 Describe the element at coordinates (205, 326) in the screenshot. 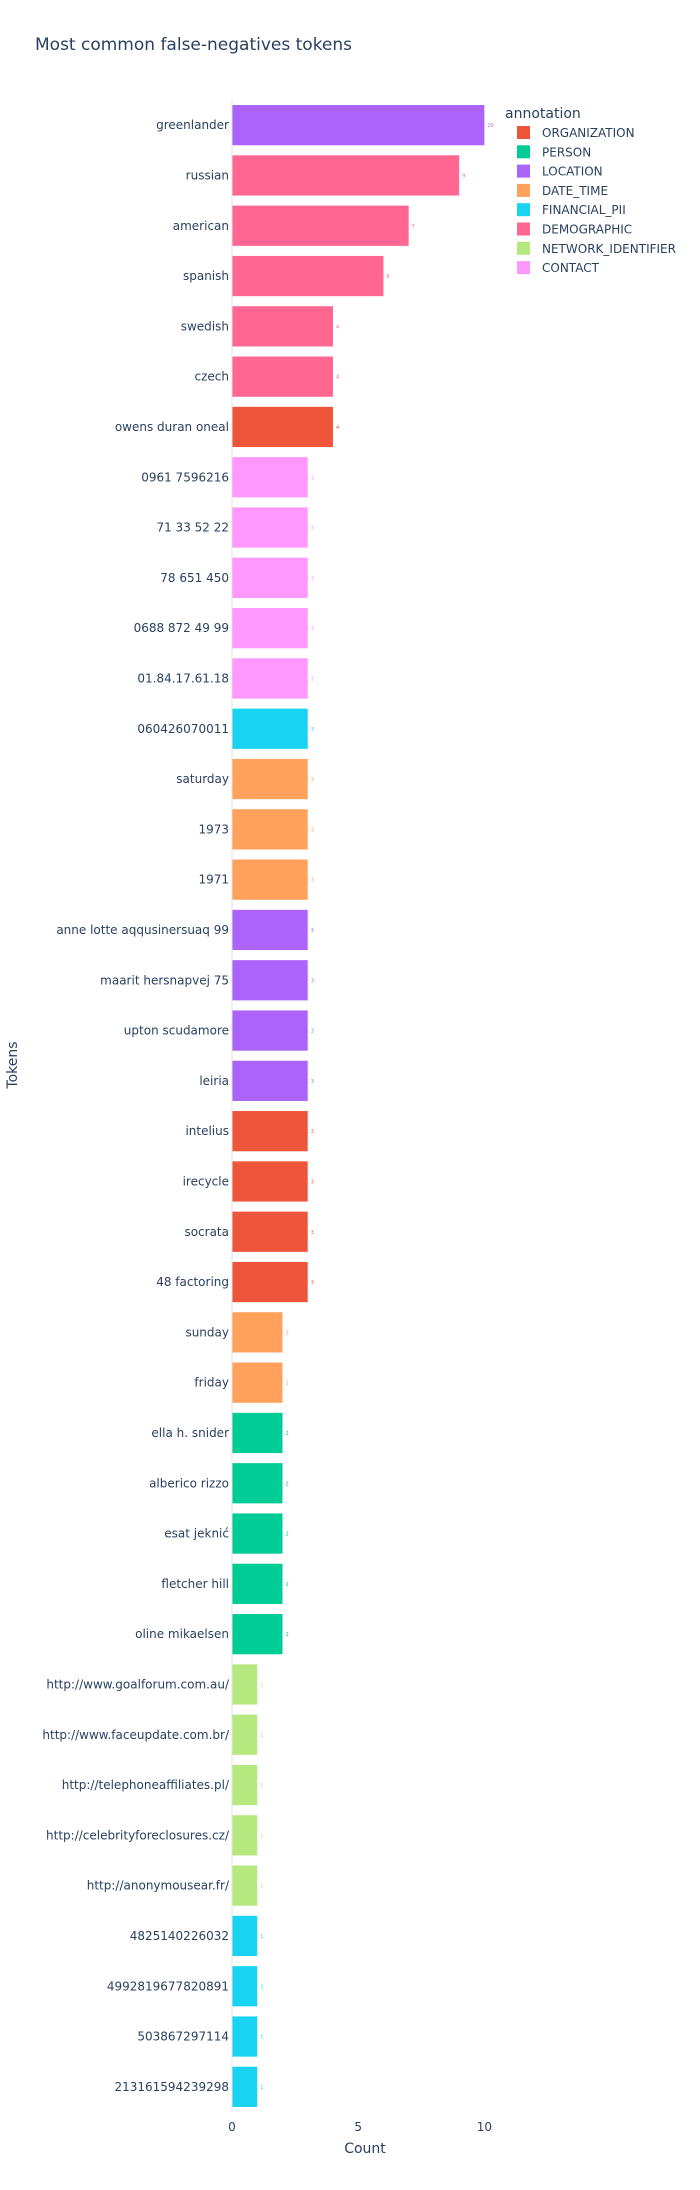

I see `y-tick-label: swedish` at that location.